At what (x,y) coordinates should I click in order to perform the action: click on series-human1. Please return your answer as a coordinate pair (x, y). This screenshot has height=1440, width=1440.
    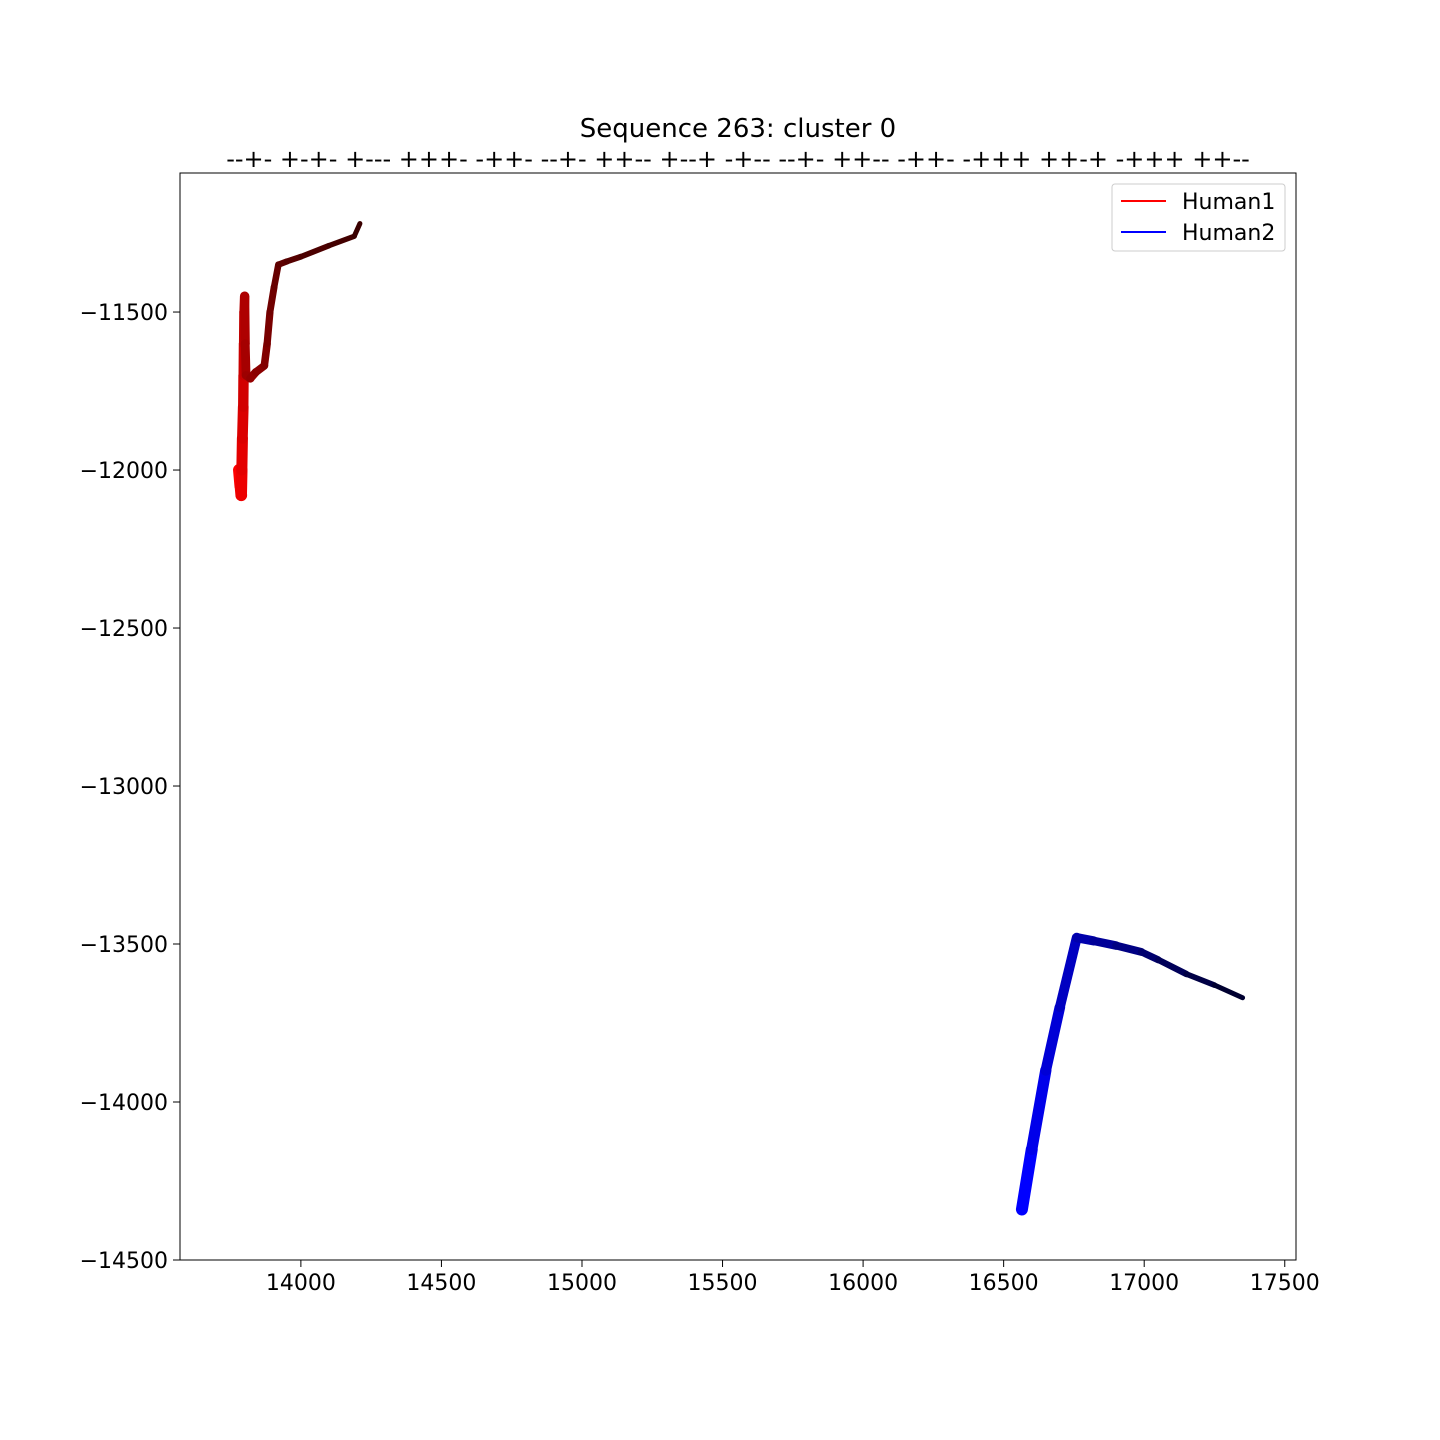
    Looking at the image, I should click on (298, 361).